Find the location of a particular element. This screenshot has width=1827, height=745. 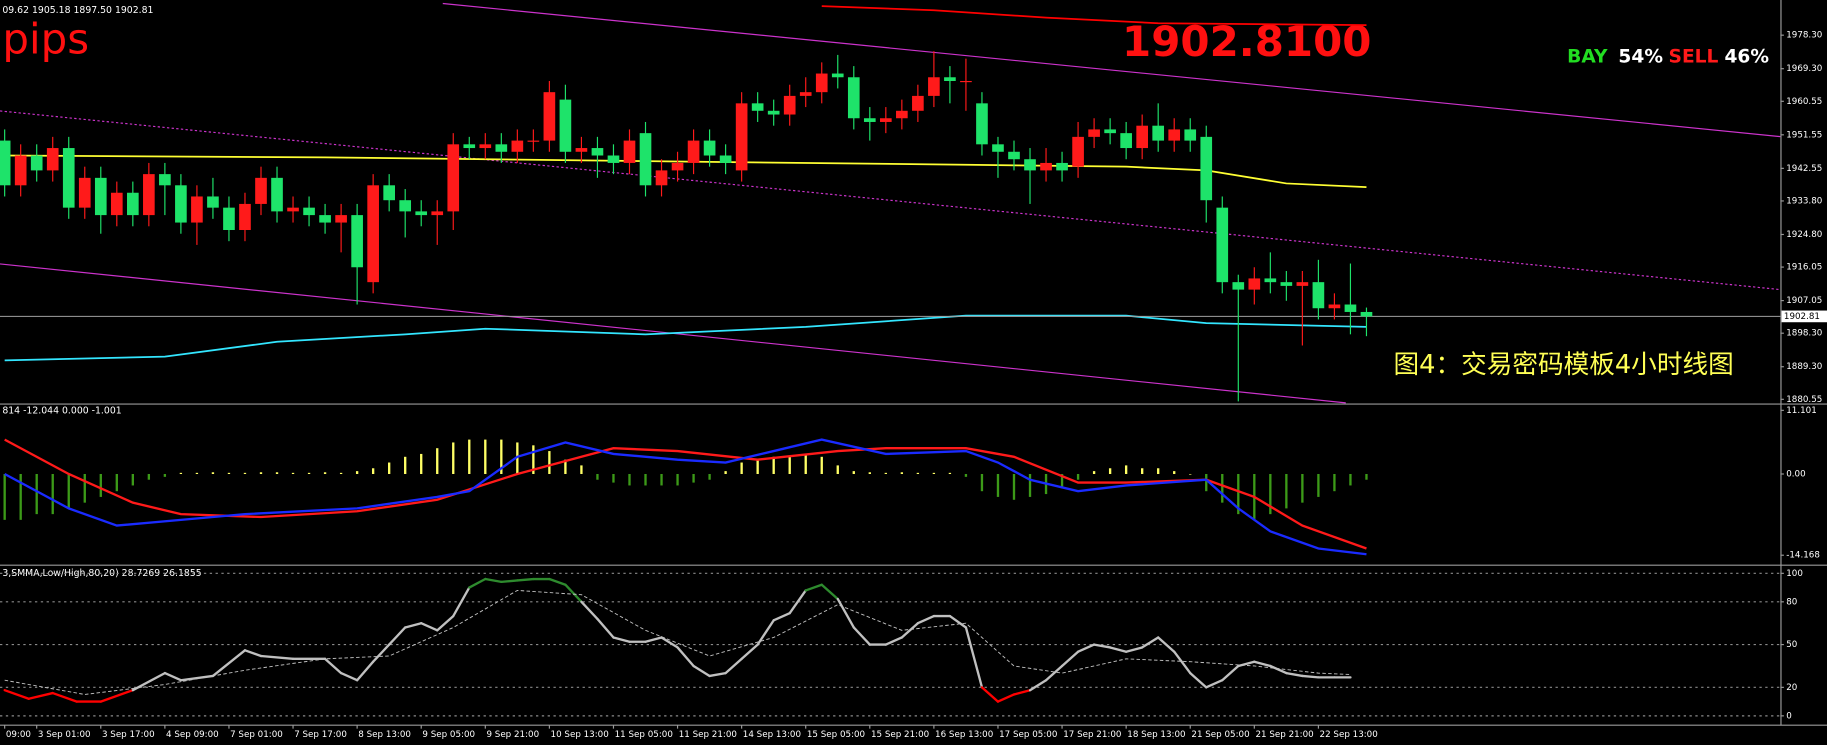

y-tick-label: 1969.30 is located at coordinates (1804, 69).